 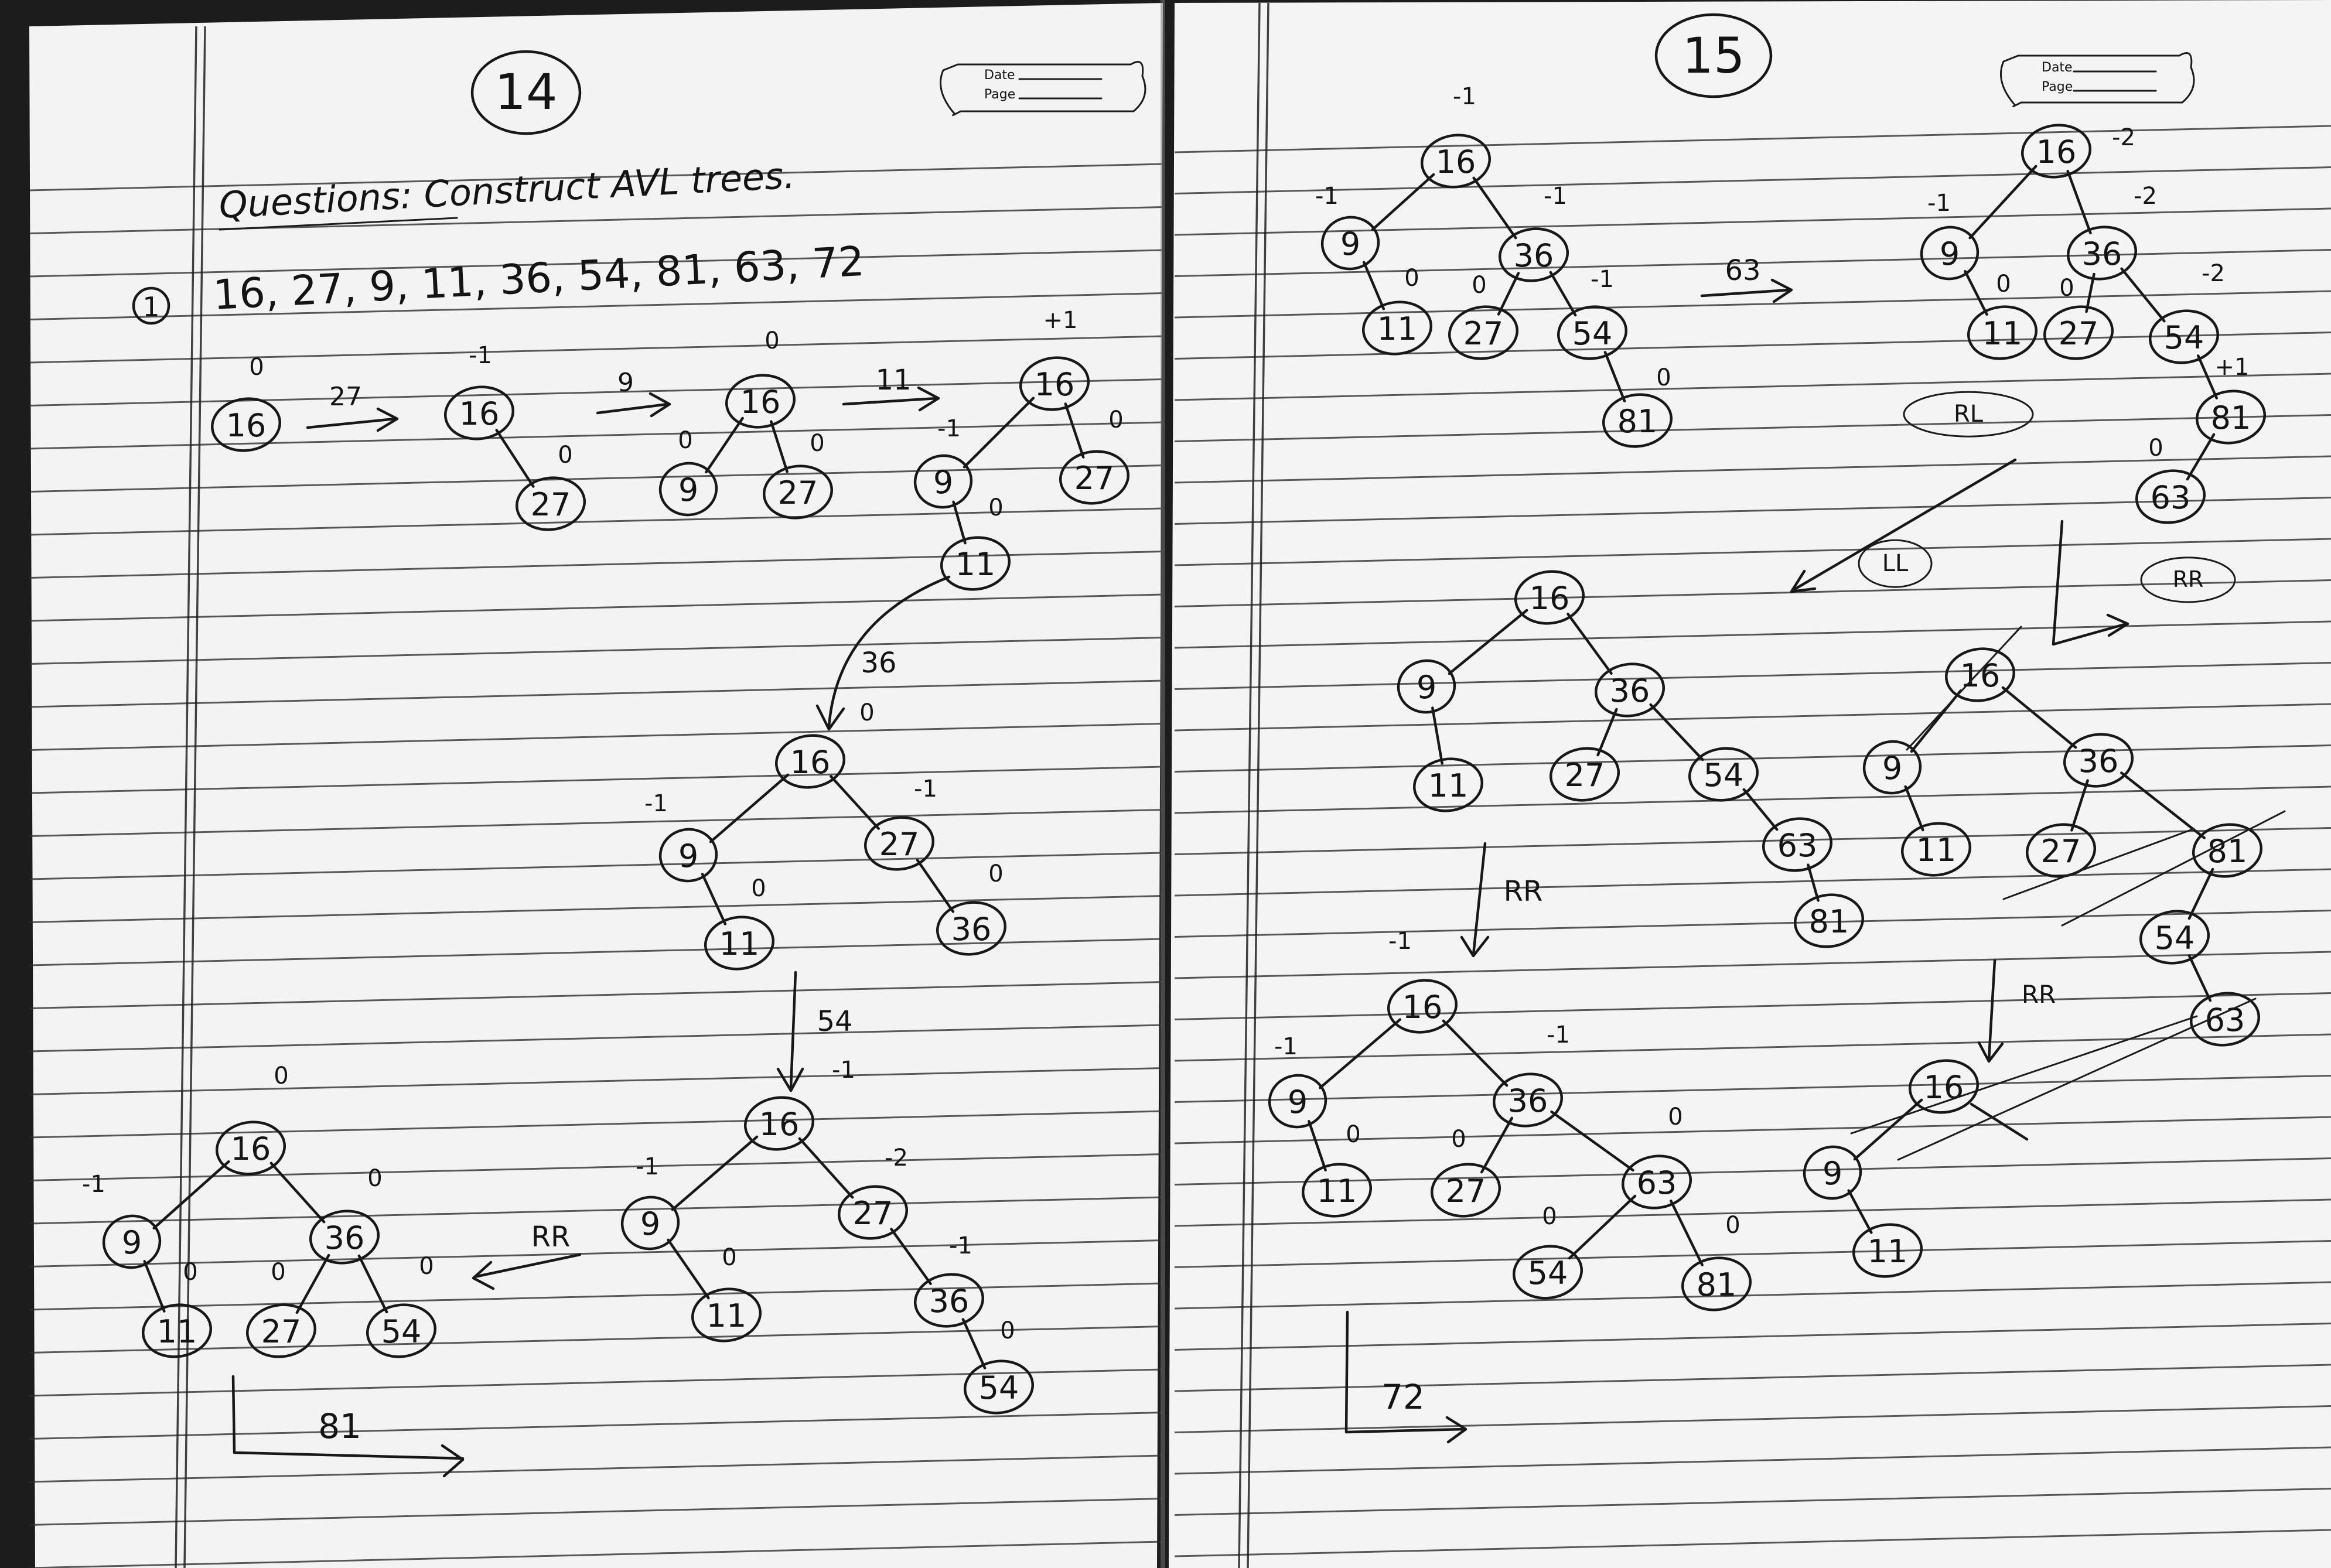 What do you see at coordinates (150, 307) in the screenshot?
I see `question-marker: 1` at bounding box center [150, 307].